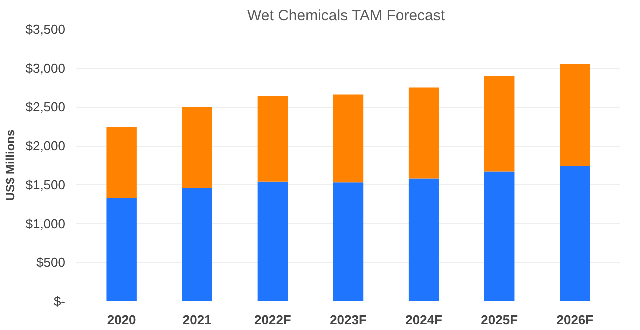 This screenshot has width=640, height=330. Describe the element at coordinates (60, 301) in the screenshot. I see `y-tick-label: $-` at that location.